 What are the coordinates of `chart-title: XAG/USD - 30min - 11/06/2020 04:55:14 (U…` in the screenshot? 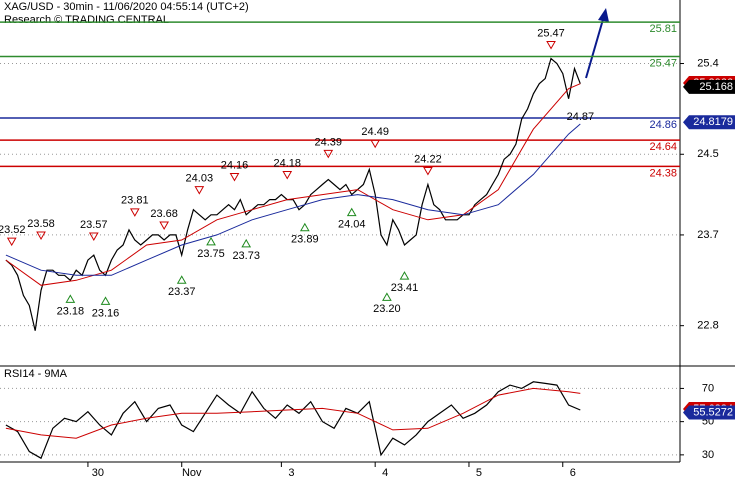 It's located at (126, 7).